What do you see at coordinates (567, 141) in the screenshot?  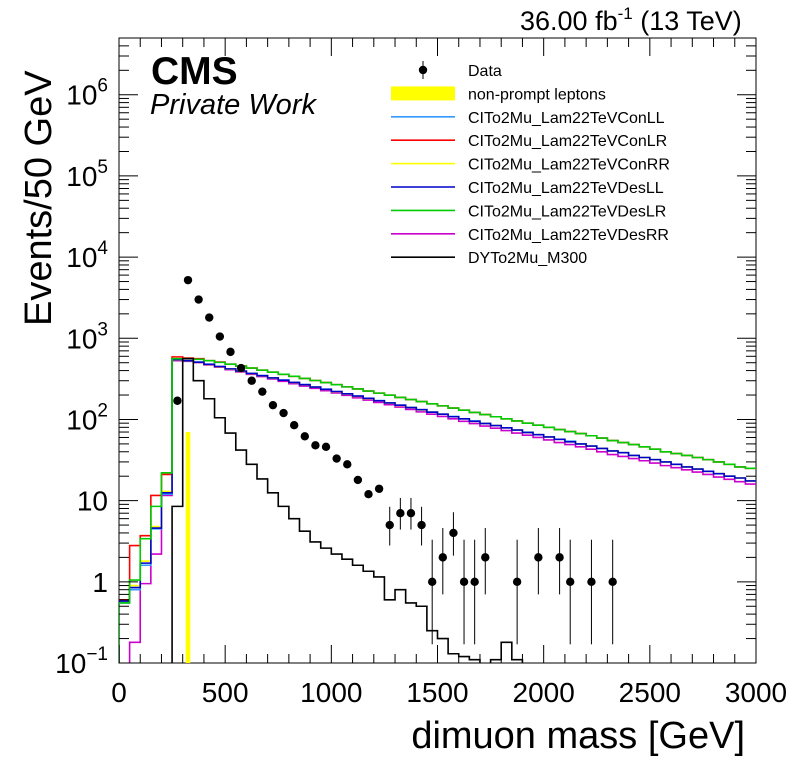 I see `legend-label: CITo2Mu_Lam22TeVConLR` at bounding box center [567, 141].